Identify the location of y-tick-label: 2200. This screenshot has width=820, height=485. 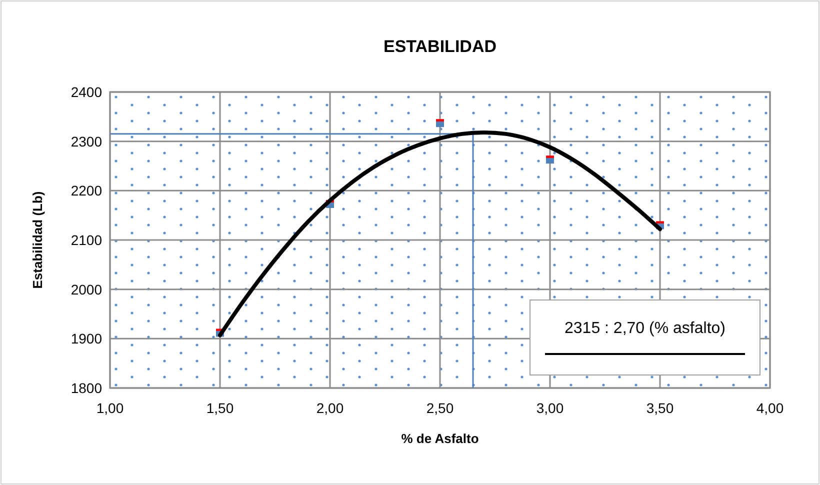
(86, 190).